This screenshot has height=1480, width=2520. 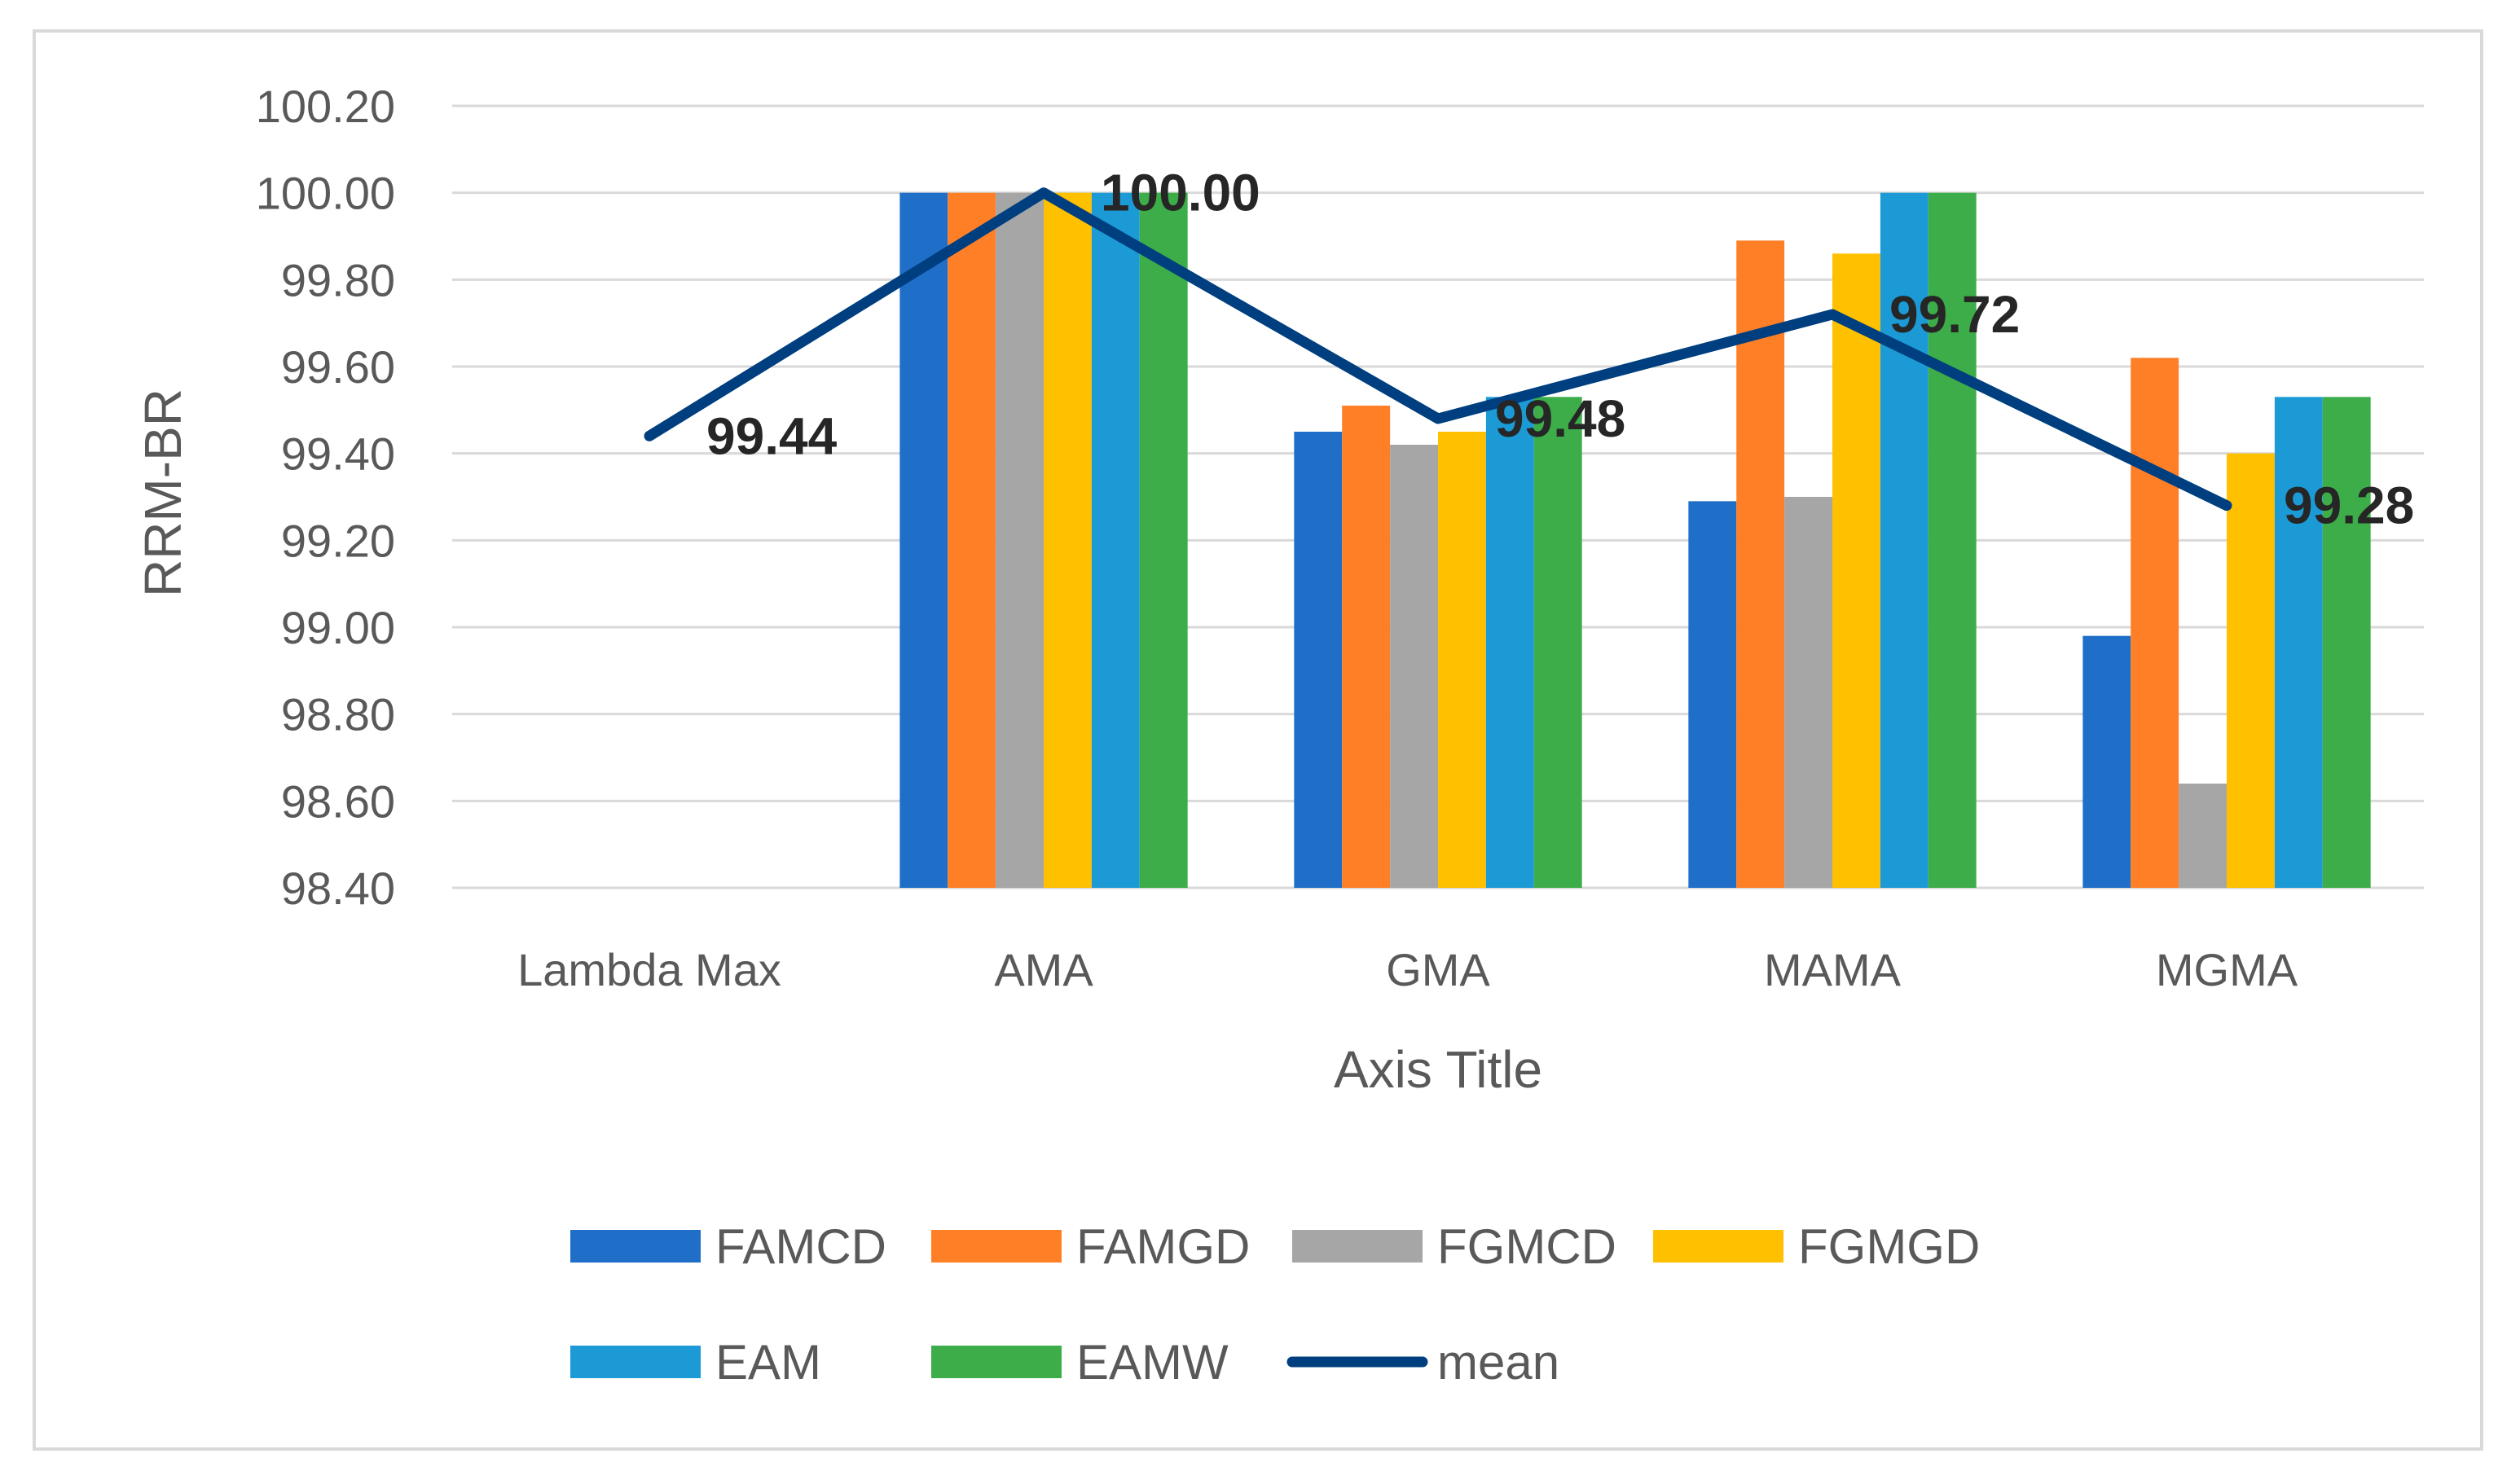 What do you see at coordinates (636, 1362) in the screenshot?
I see `legend-swatch-eam` at bounding box center [636, 1362].